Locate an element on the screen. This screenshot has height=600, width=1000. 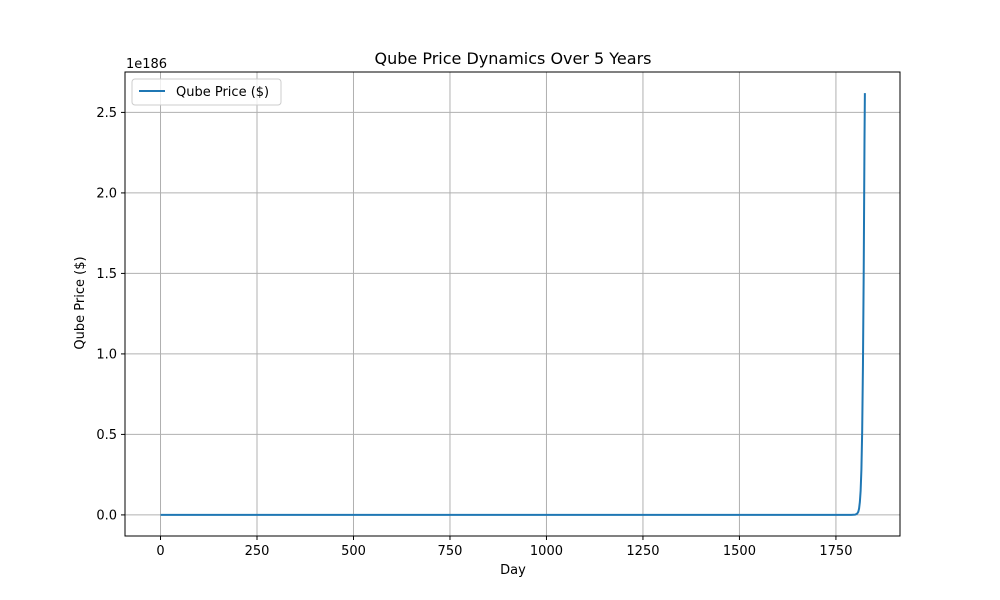
chart-title: Qube Price Dynamics Over 5 Years is located at coordinates (513, 58).